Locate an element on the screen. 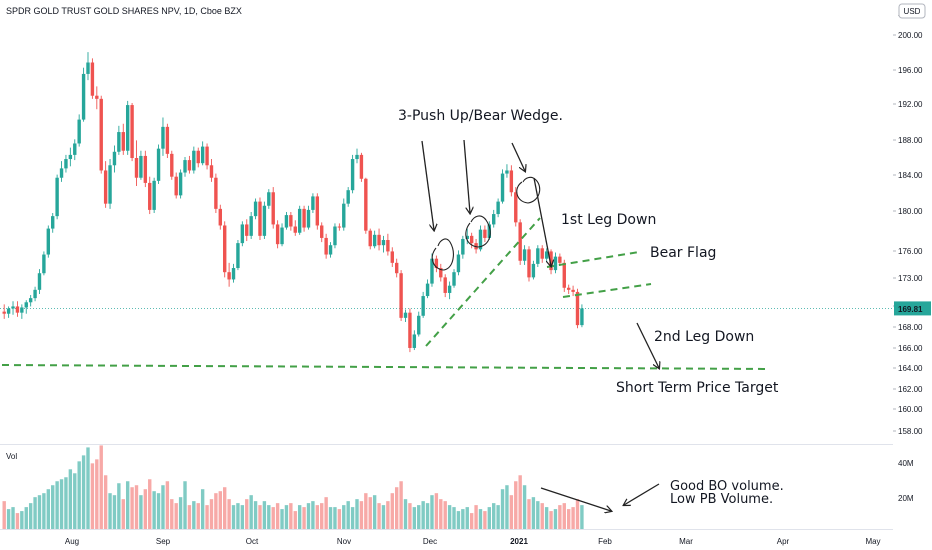 Image resolution: width=932 pixels, height=550 pixels. volume-tick-label: 40M is located at coordinates (906, 463).